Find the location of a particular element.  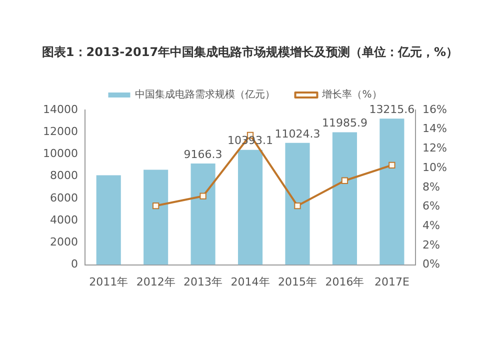

chart-title: 图表1：2013-2017年中国集成电路市场规模增长及预测（单位：亿元，%） is located at coordinates (250, 52).